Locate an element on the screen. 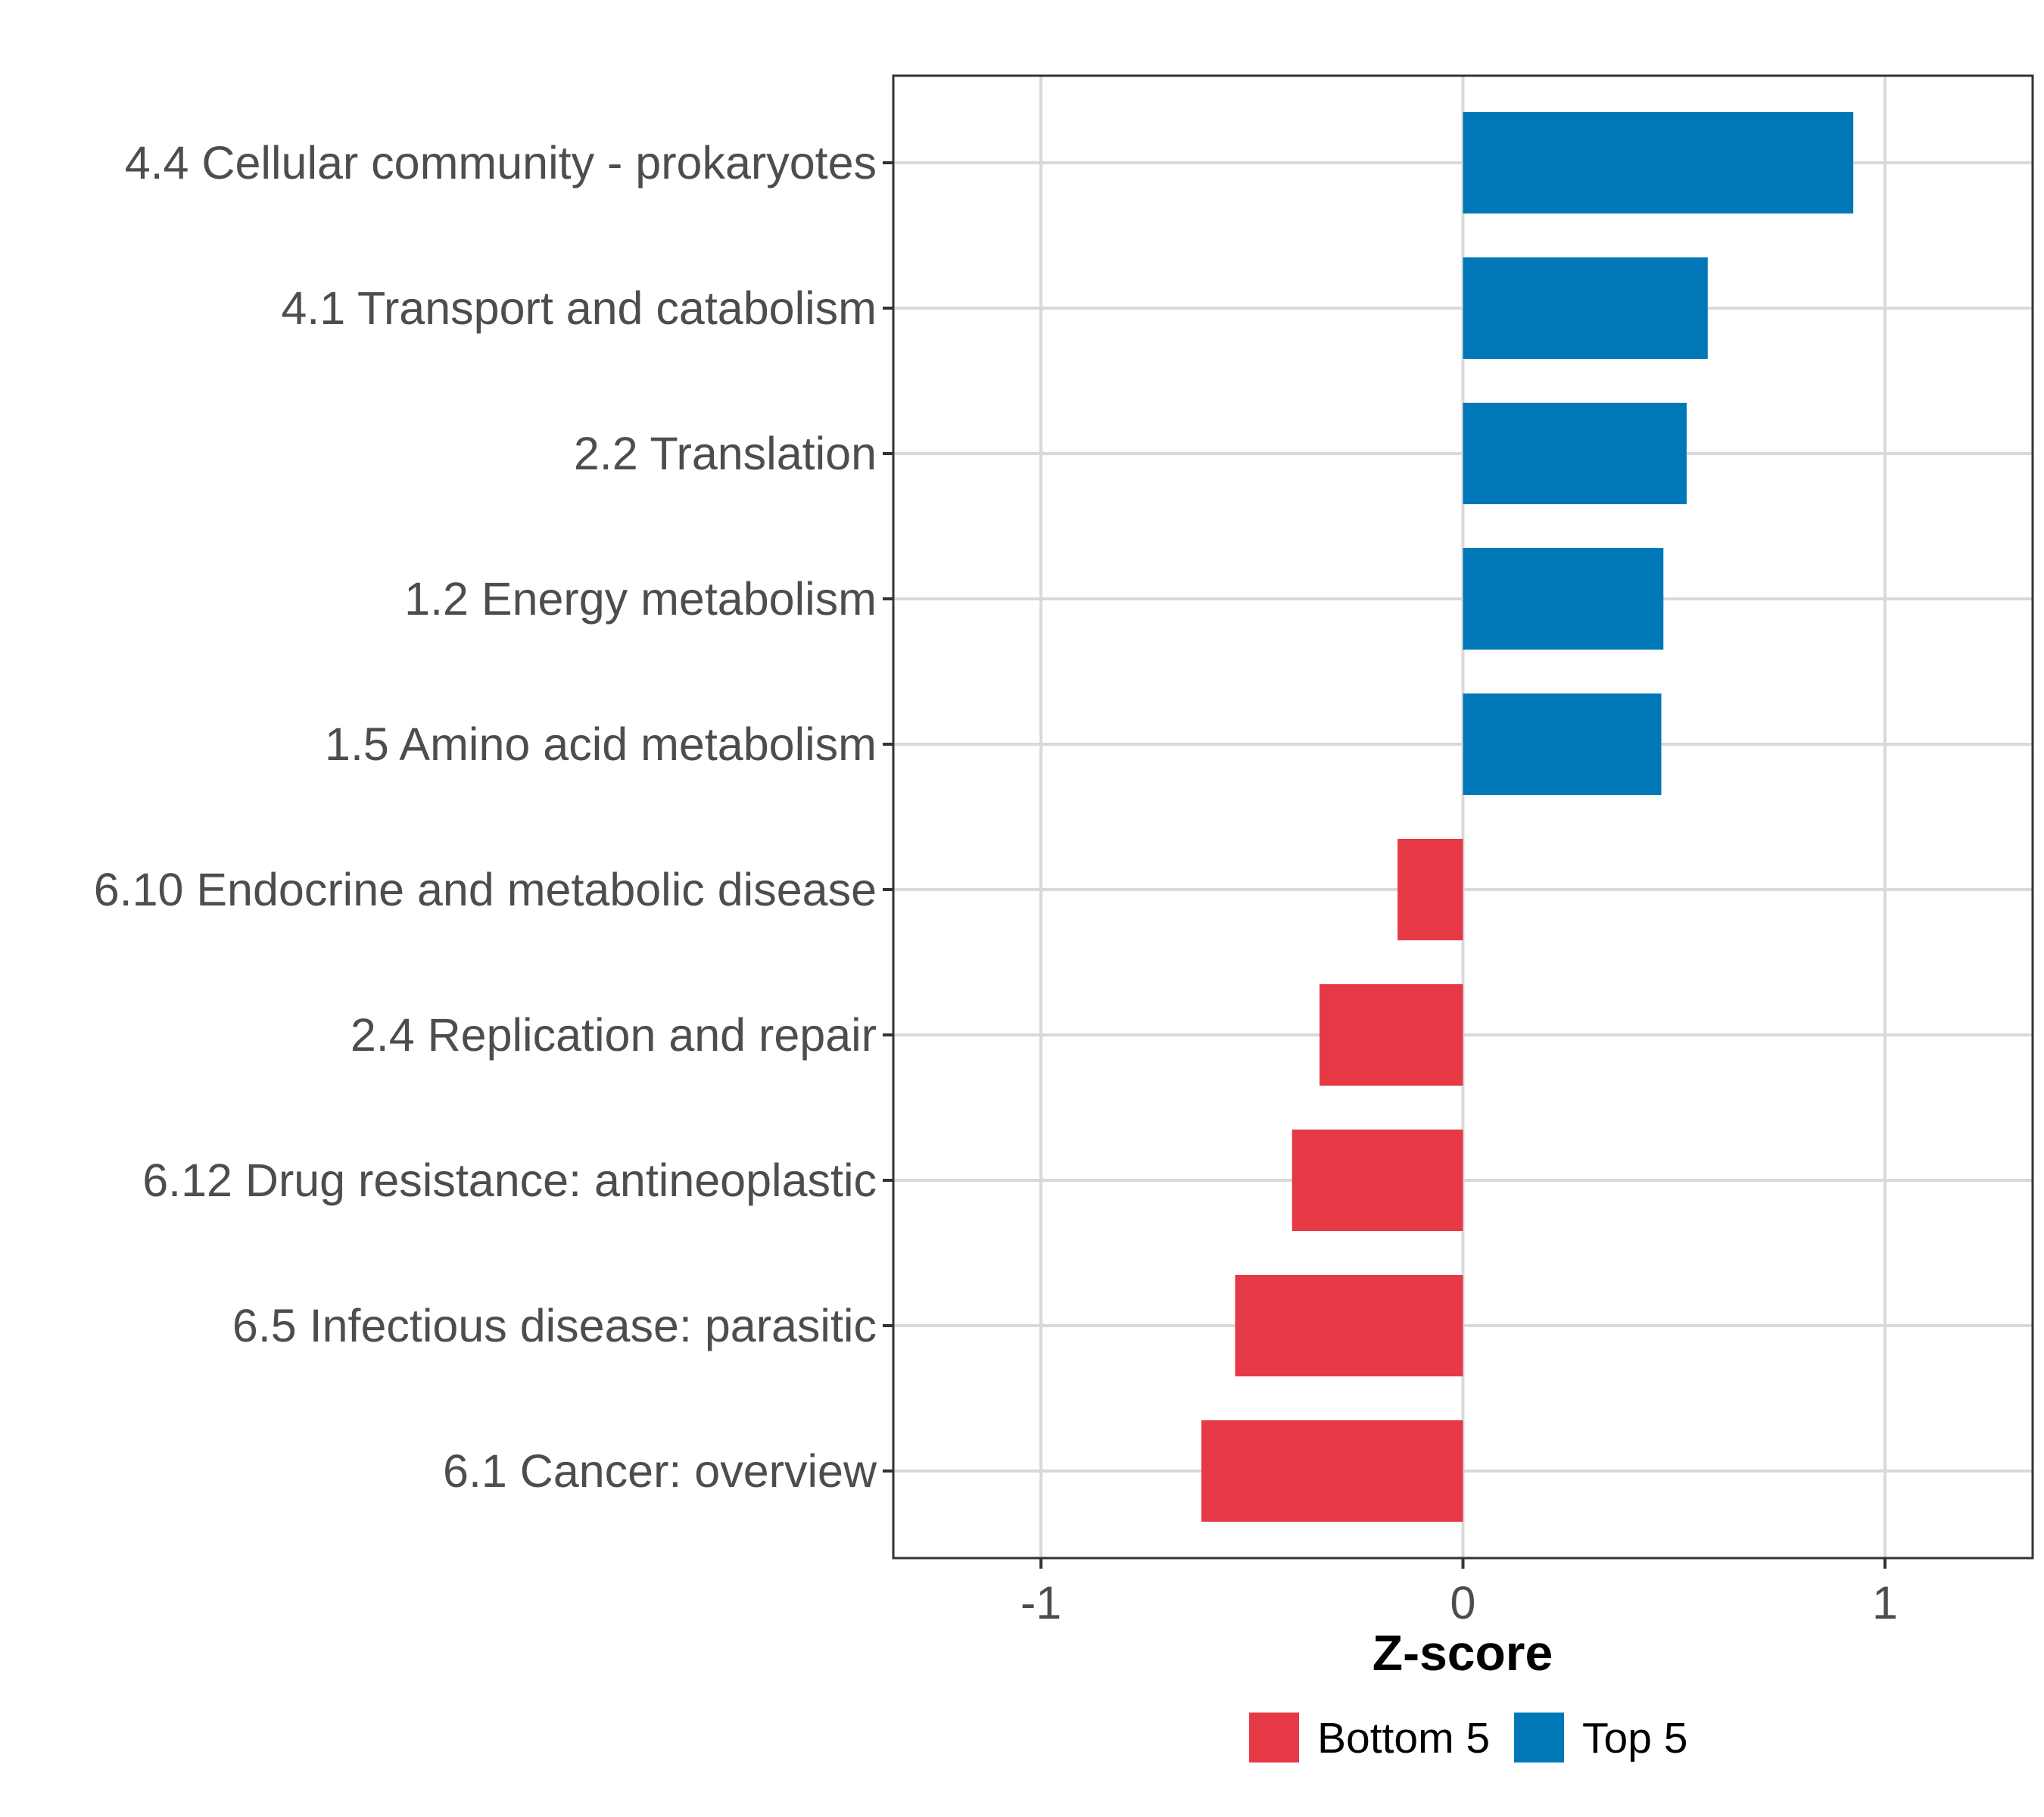 This screenshot has height=1817, width=2044. category-label: 2.4 Replication and repair is located at coordinates (614, 1035).